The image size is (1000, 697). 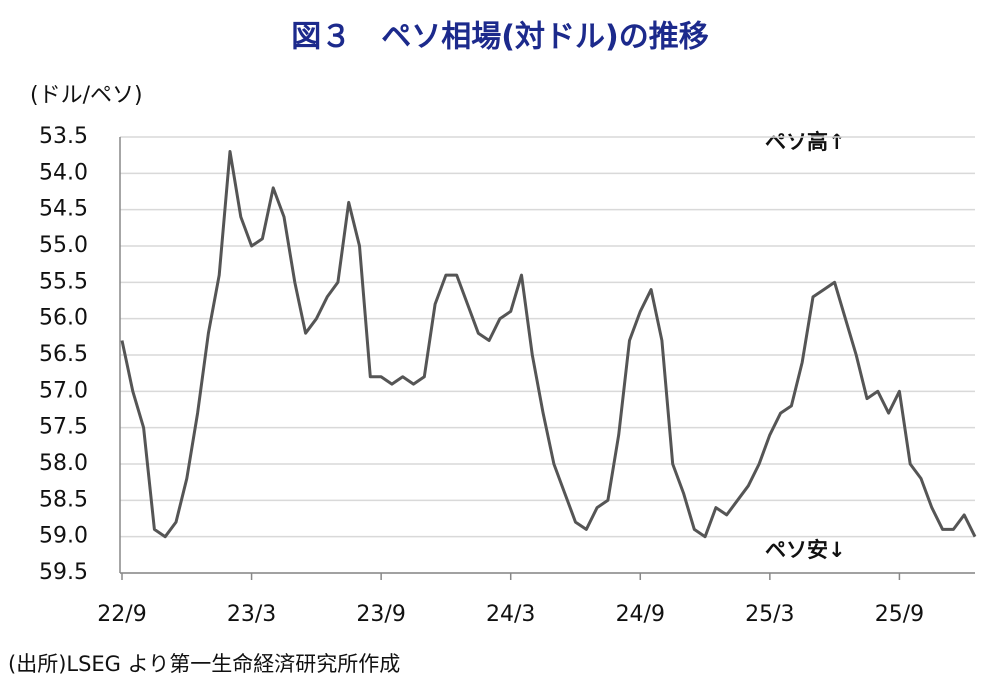 I want to click on x-tick-label: 25/3, so click(x=769, y=614).